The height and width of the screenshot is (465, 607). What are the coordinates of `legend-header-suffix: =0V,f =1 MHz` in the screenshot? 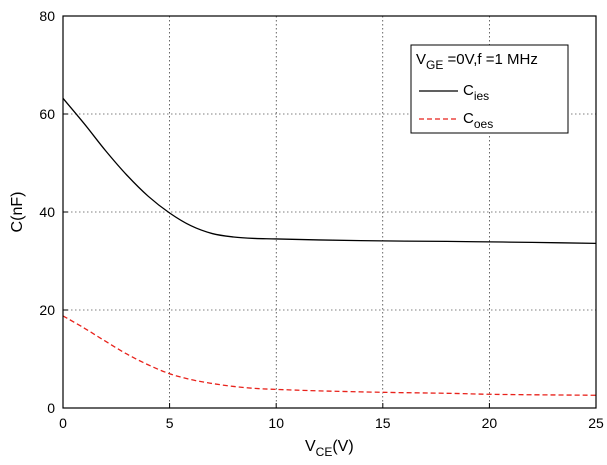 It's located at (490, 59).